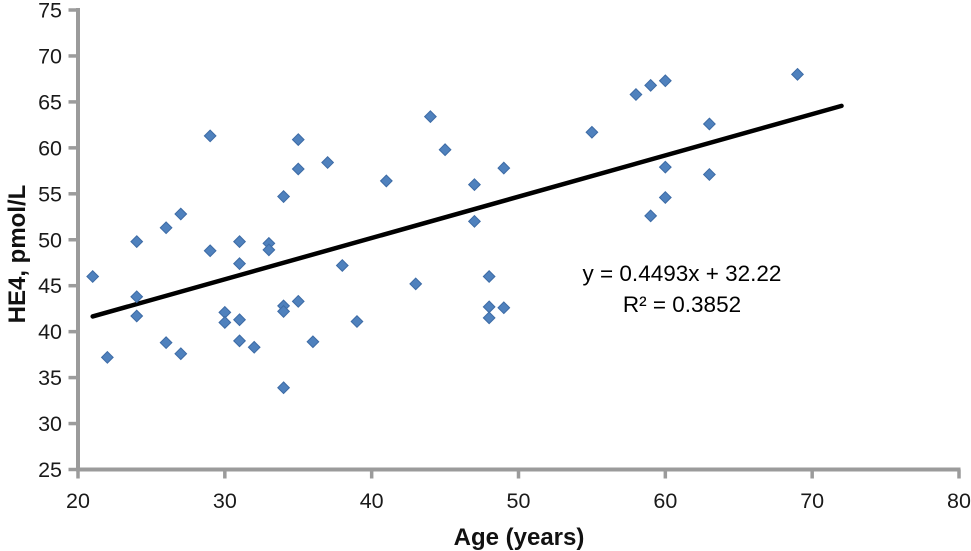 Image resolution: width=971 pixels, height=551 pixels. Describe the element at coordinates (50, 11) in the screenshot. I see `y-tick-label: 75` at that location.